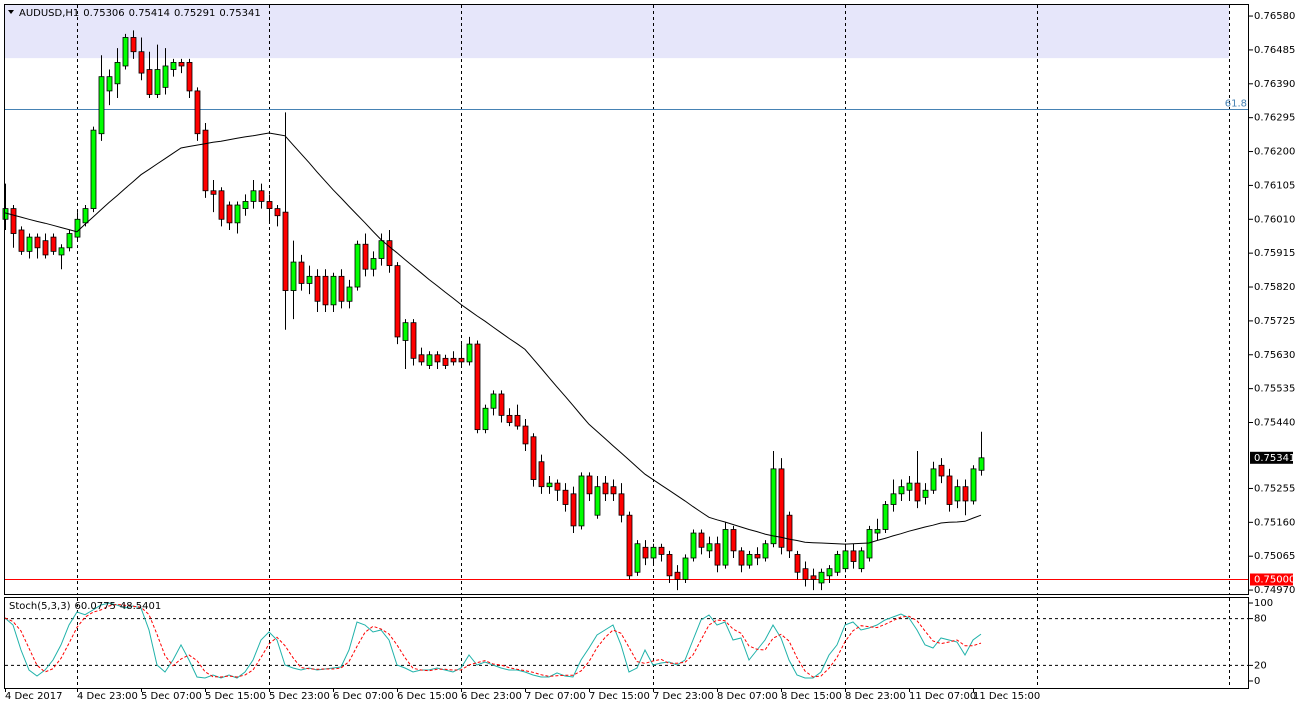 The image size is (1295, 710). What do you see at coordinates (40, 606) in the screenshot?
I see `indicator-title: Stoch(5,3,3)` at bounding box center [40, 606].